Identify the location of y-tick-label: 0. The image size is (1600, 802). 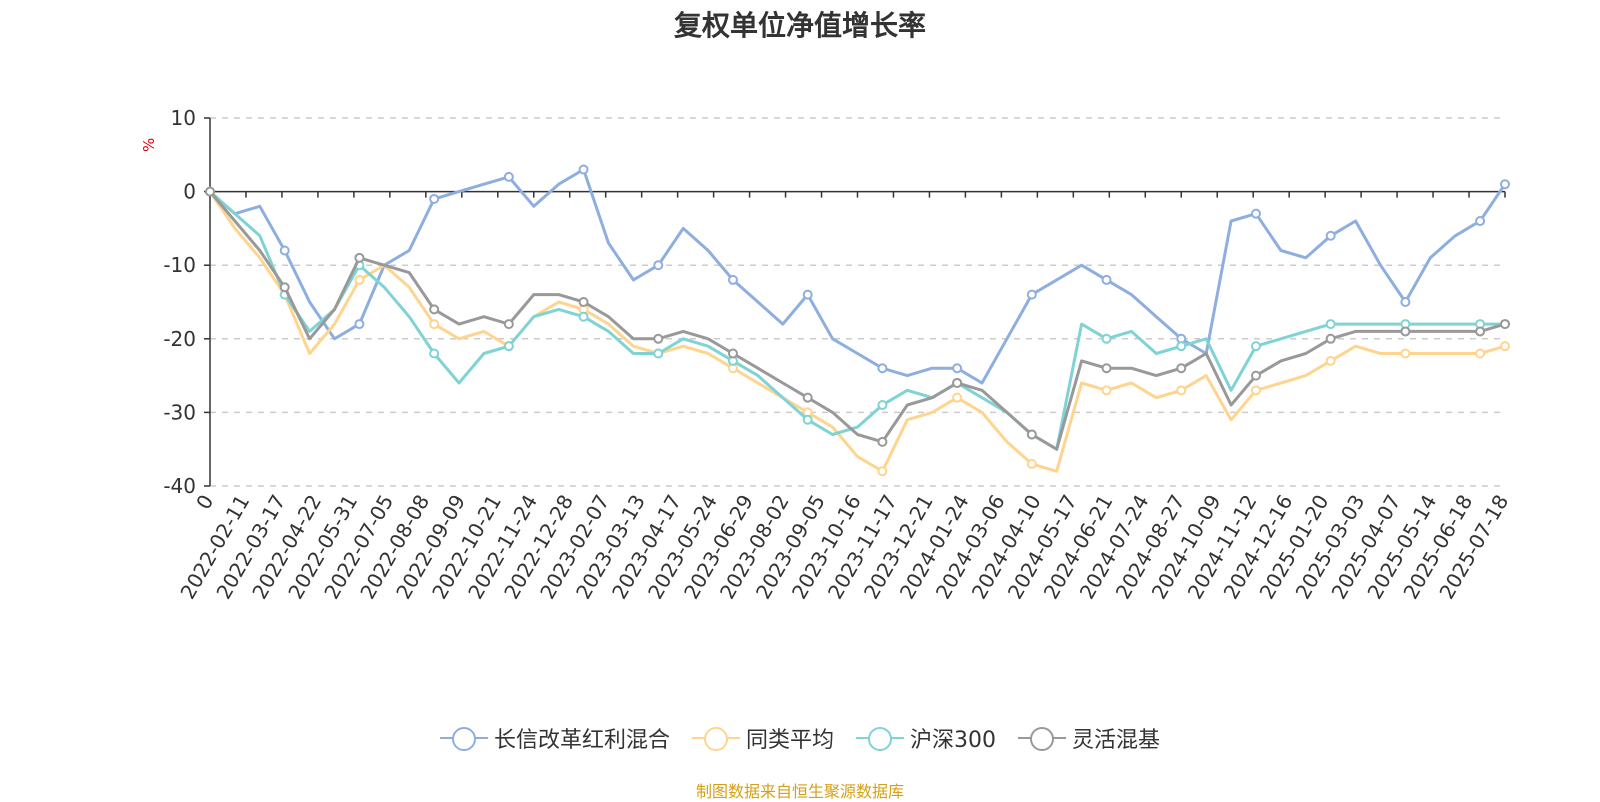
(189, 192).